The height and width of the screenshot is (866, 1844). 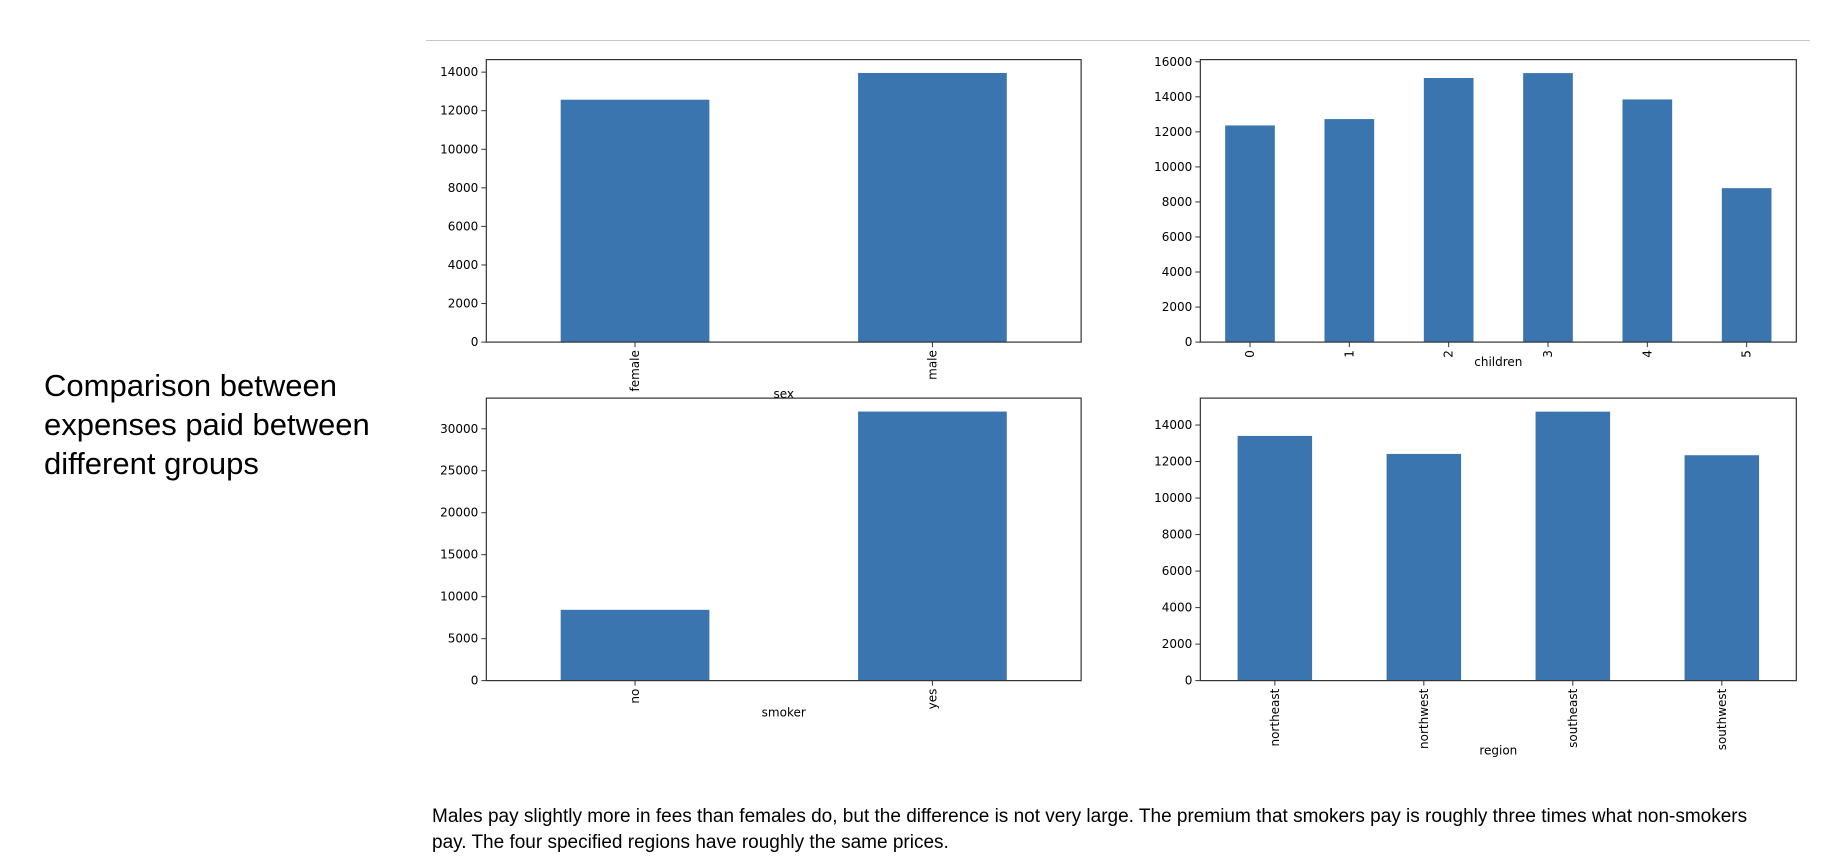 I want to click on y-tick-label: 20000, so click(x=459, y=513).